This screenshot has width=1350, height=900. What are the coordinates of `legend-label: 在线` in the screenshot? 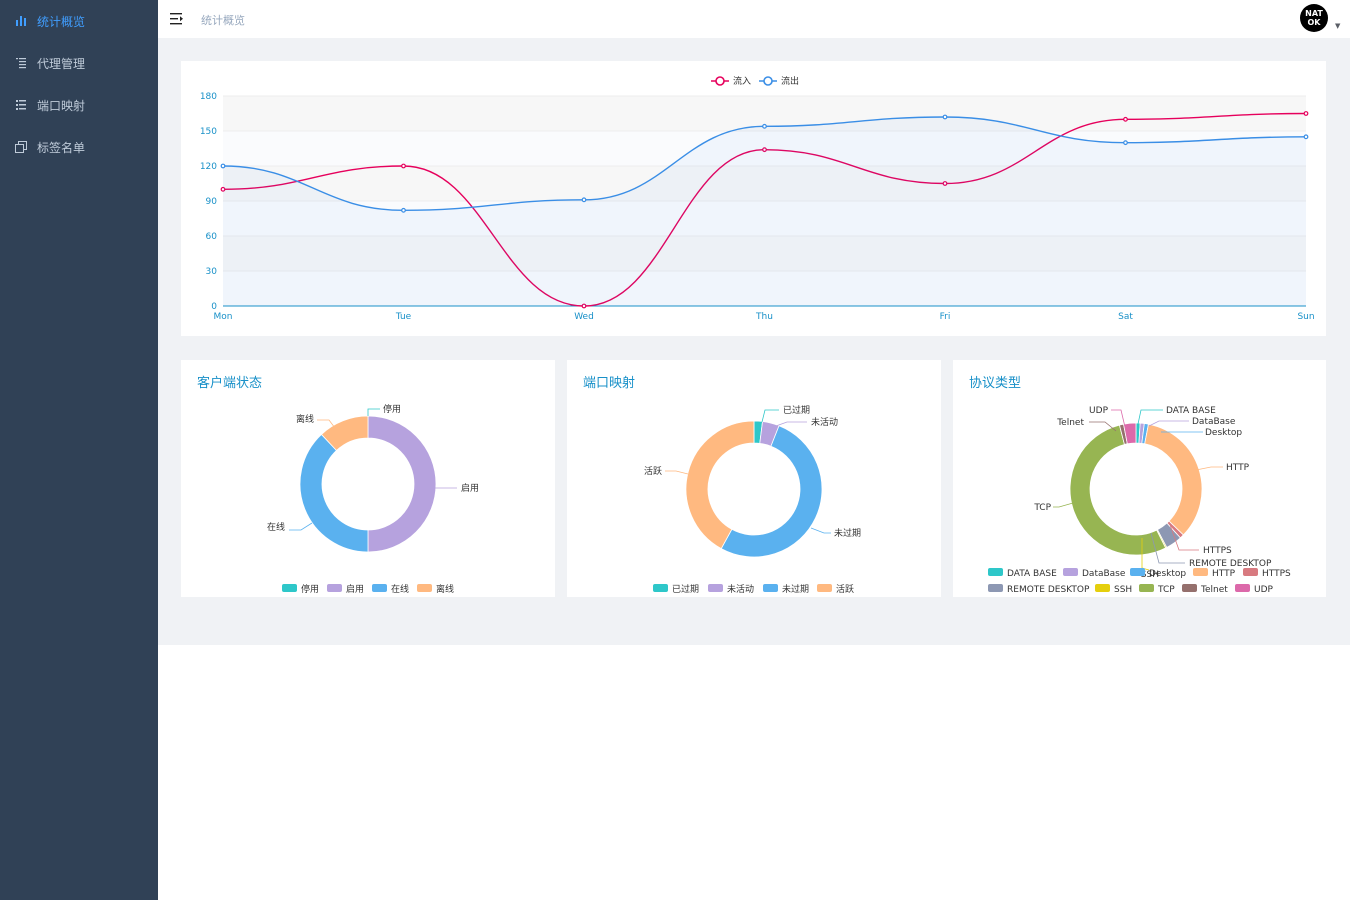 It's located at (400, 589).